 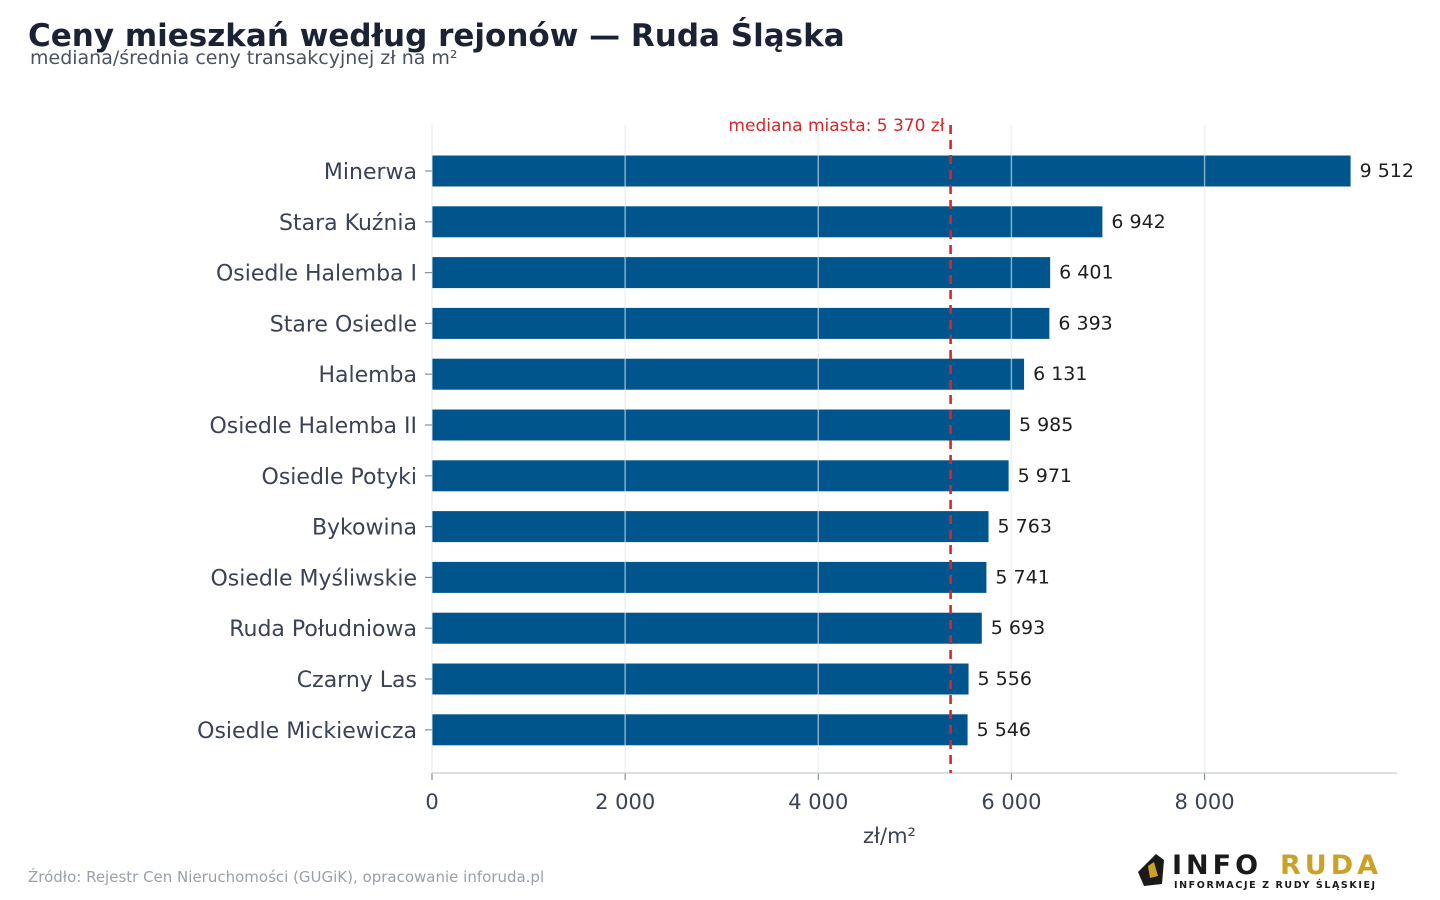 I want to click on x-tick-label: 8 000, so click(x=1204, y=802).